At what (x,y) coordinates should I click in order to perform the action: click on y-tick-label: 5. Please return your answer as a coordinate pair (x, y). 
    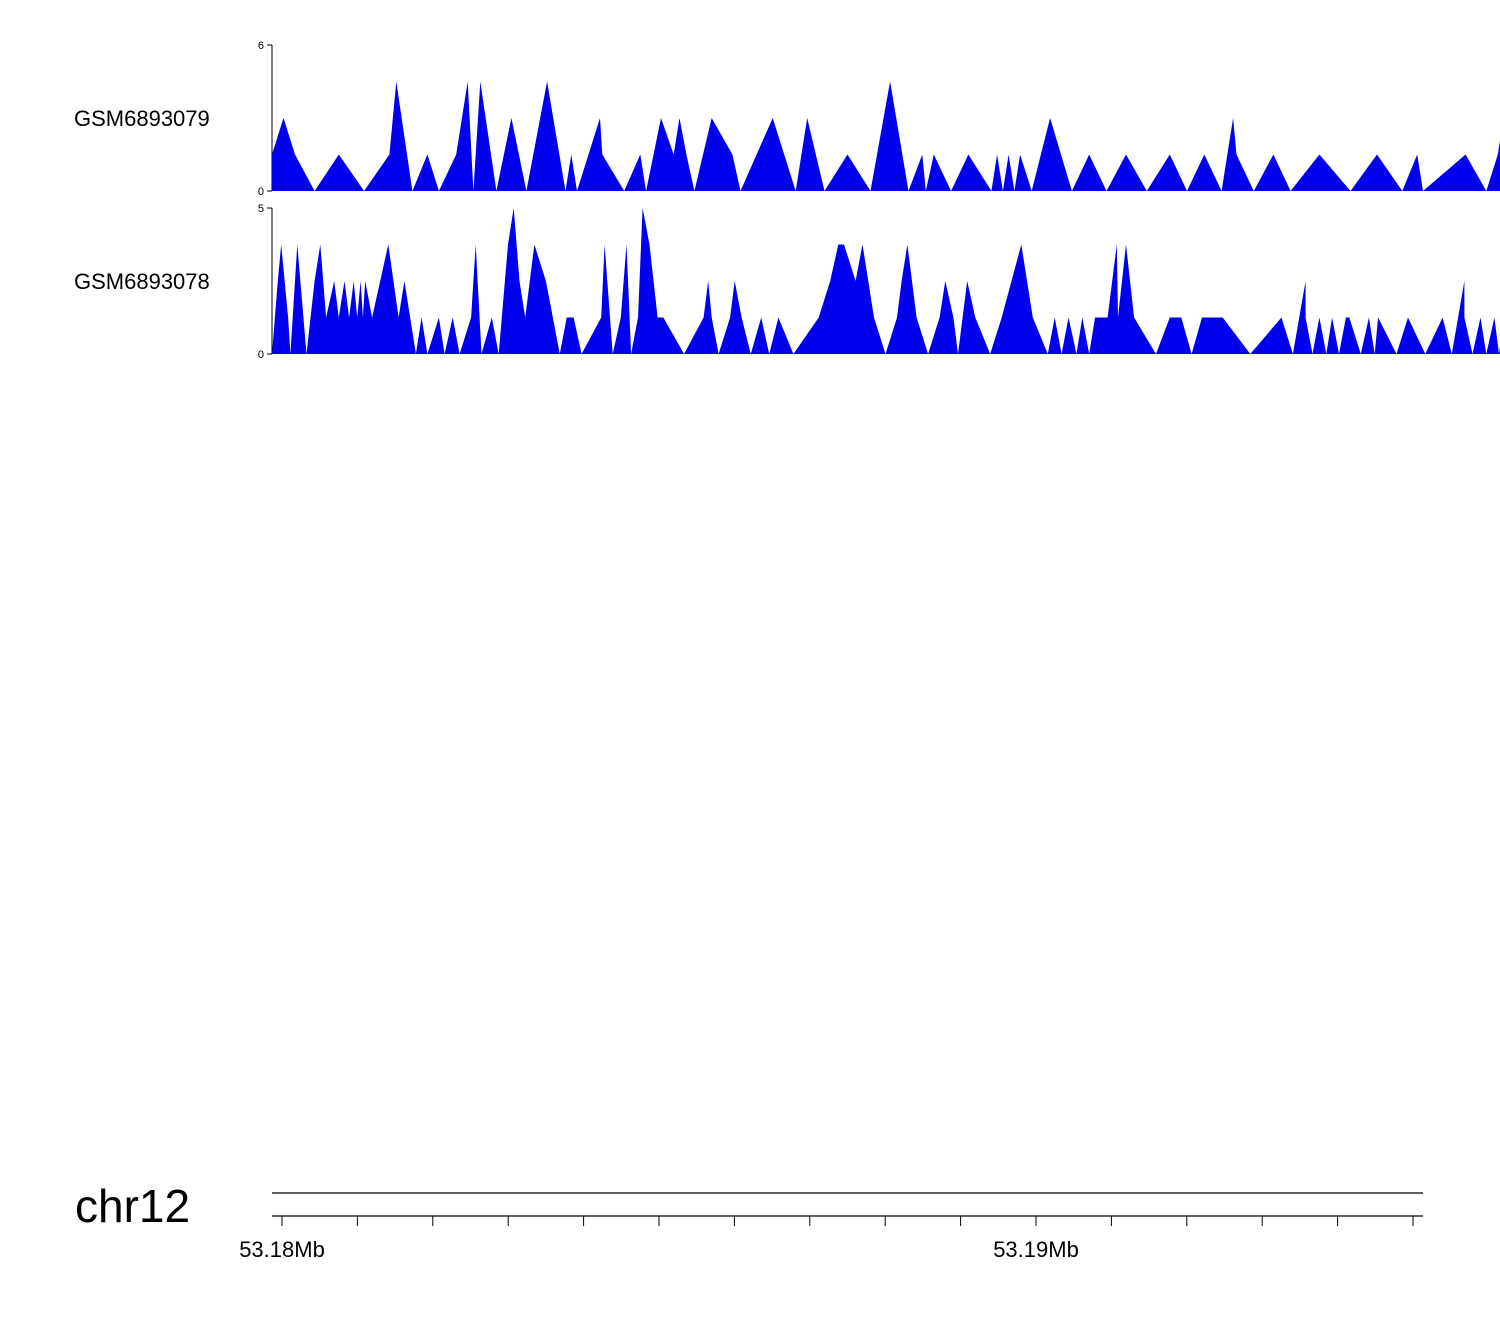
    Looking at the image, I should click on (261, 209).